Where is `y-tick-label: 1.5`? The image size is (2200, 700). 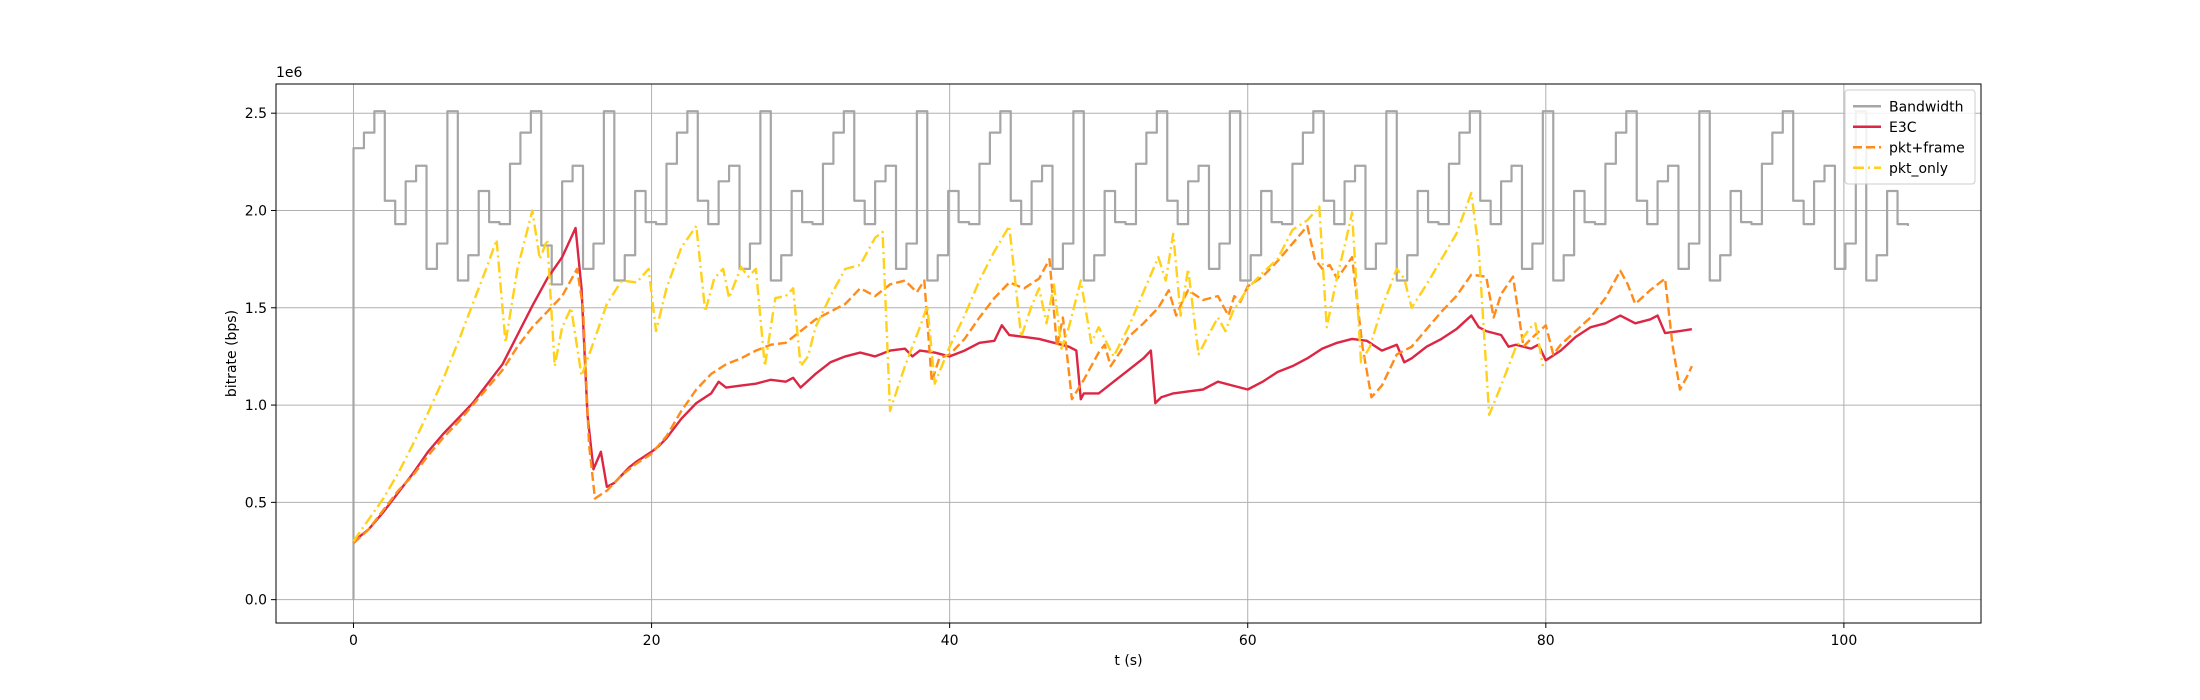 y-tick-label: 1.5 is located at coordinates (256, 309).